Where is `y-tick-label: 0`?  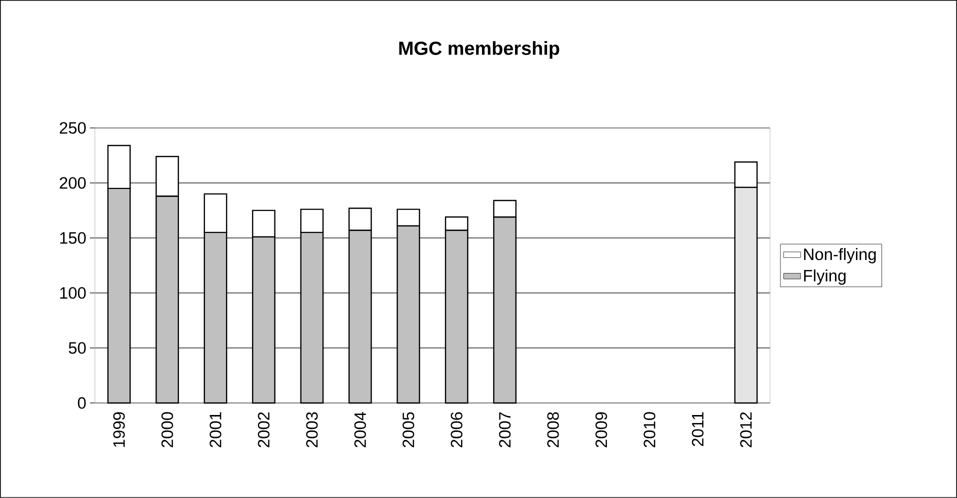 y-tick-label: 0 is located at coordinates (82, 403).